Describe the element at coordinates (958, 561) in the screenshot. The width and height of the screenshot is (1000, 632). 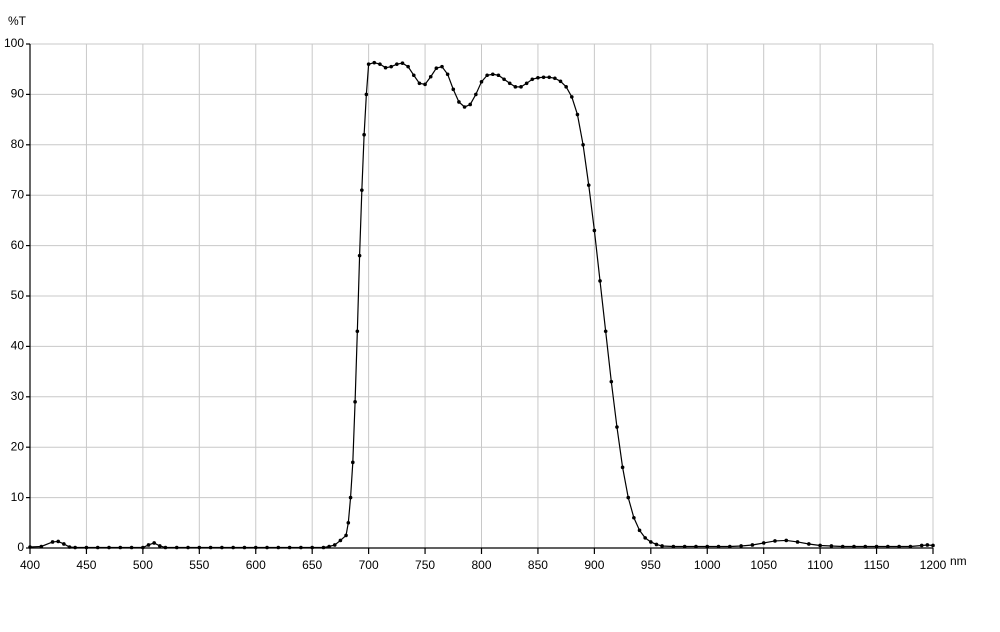
I see `x-axis-label: nm` at that location.